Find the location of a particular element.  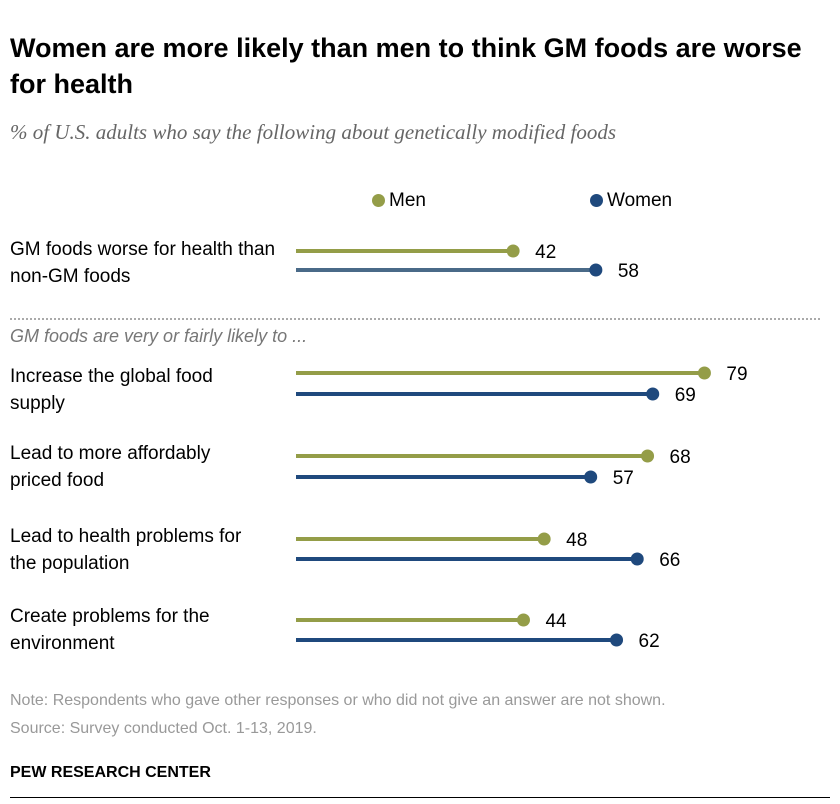

women-value-label: 57 is located at coordinates (623, 478).